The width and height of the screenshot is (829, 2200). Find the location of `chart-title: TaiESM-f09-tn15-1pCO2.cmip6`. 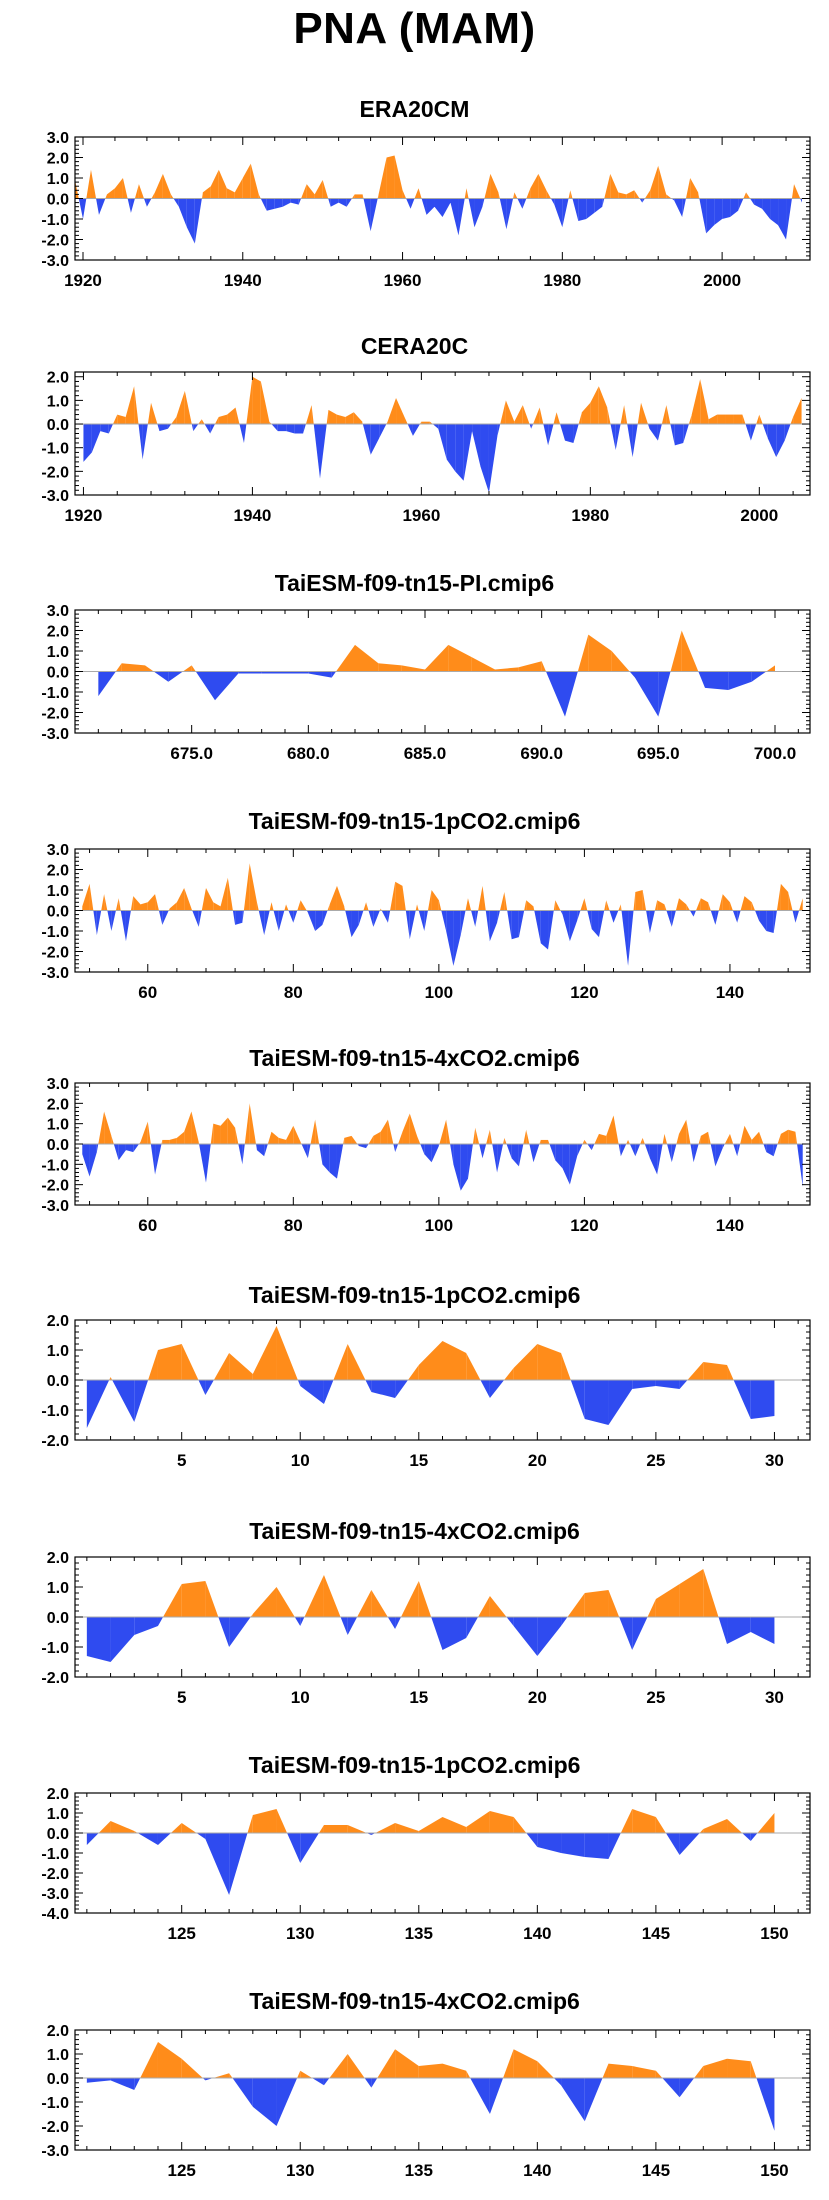

chart-title: TaiESM-f09-tn15-1pCO2.cmip6 is located at coordinates (414, 1765).